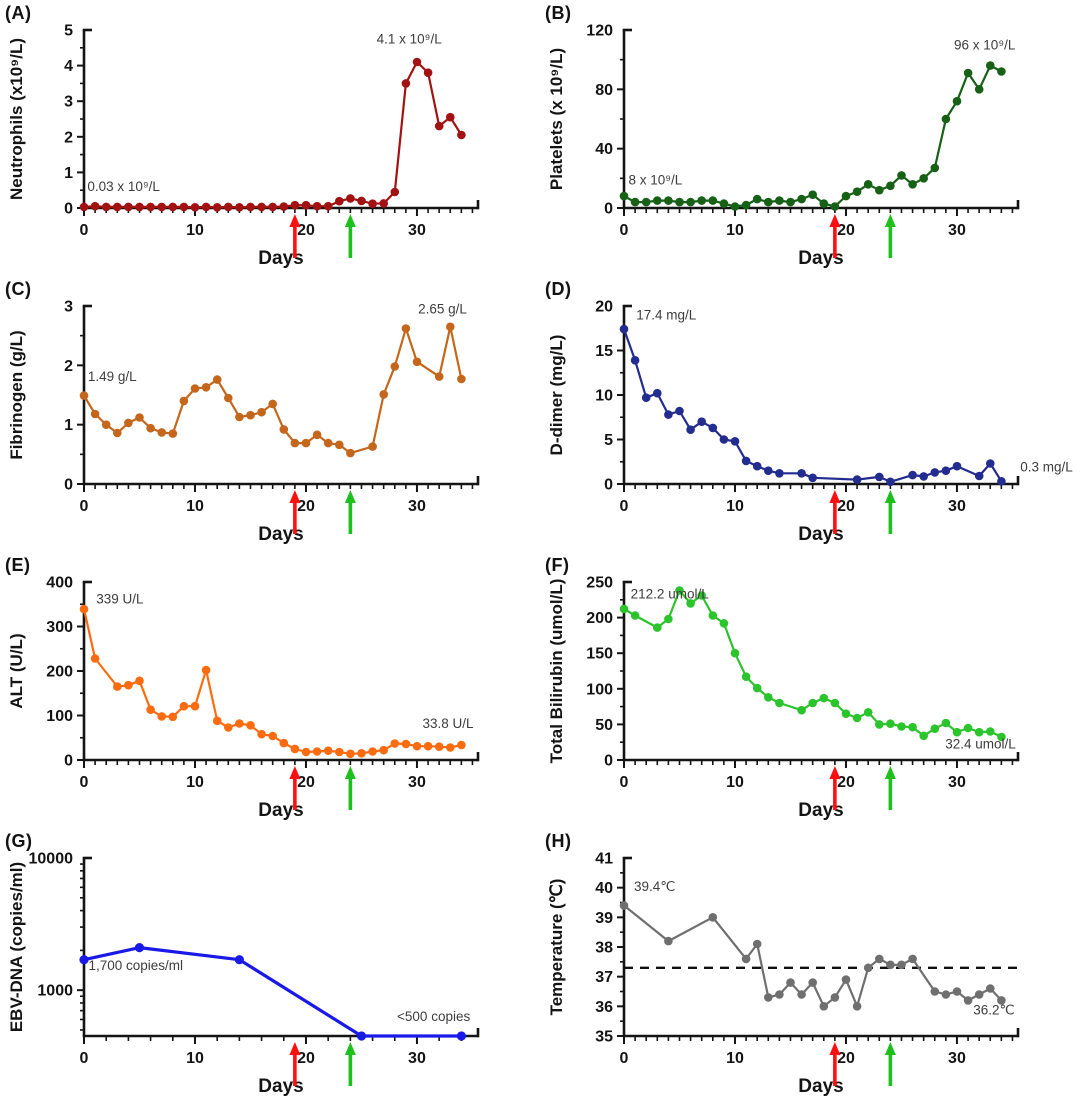 The image size is (1080, 1105). Describe the element at coordinates (16, 670) in the screenshot. I see `y-axis-title: ALT (U/L)` at that location.